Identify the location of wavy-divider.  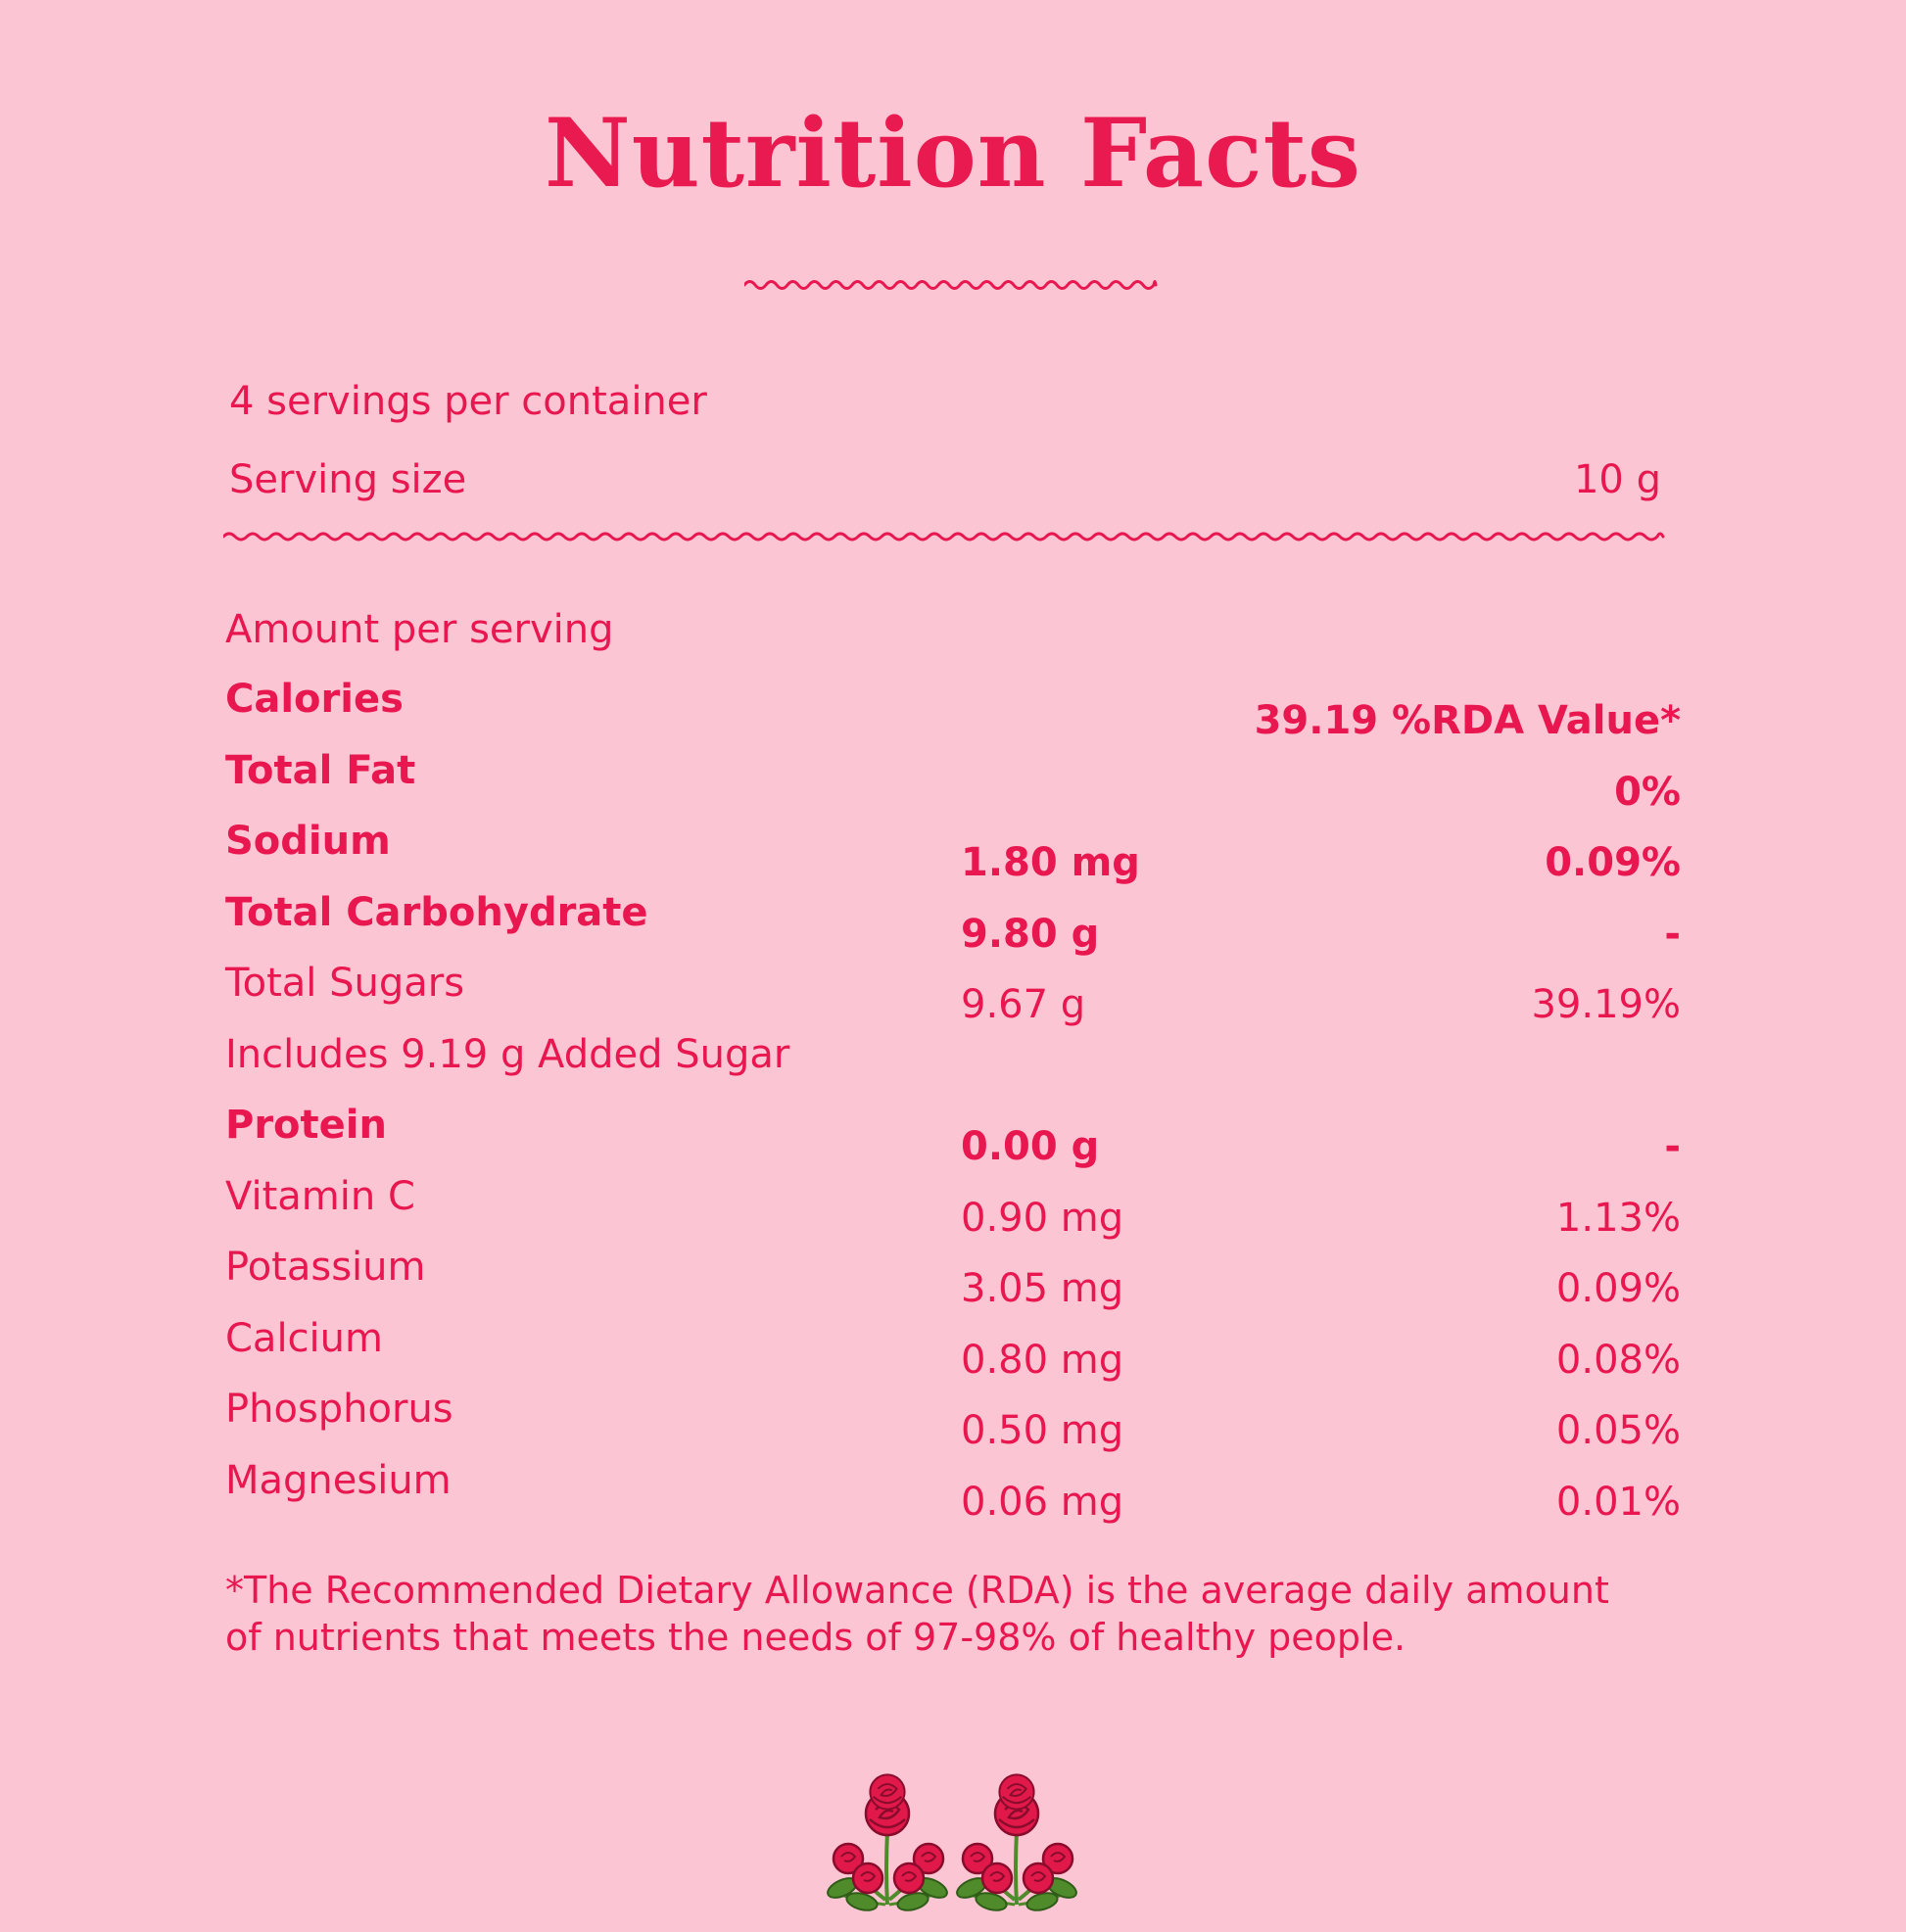
(944, 537).